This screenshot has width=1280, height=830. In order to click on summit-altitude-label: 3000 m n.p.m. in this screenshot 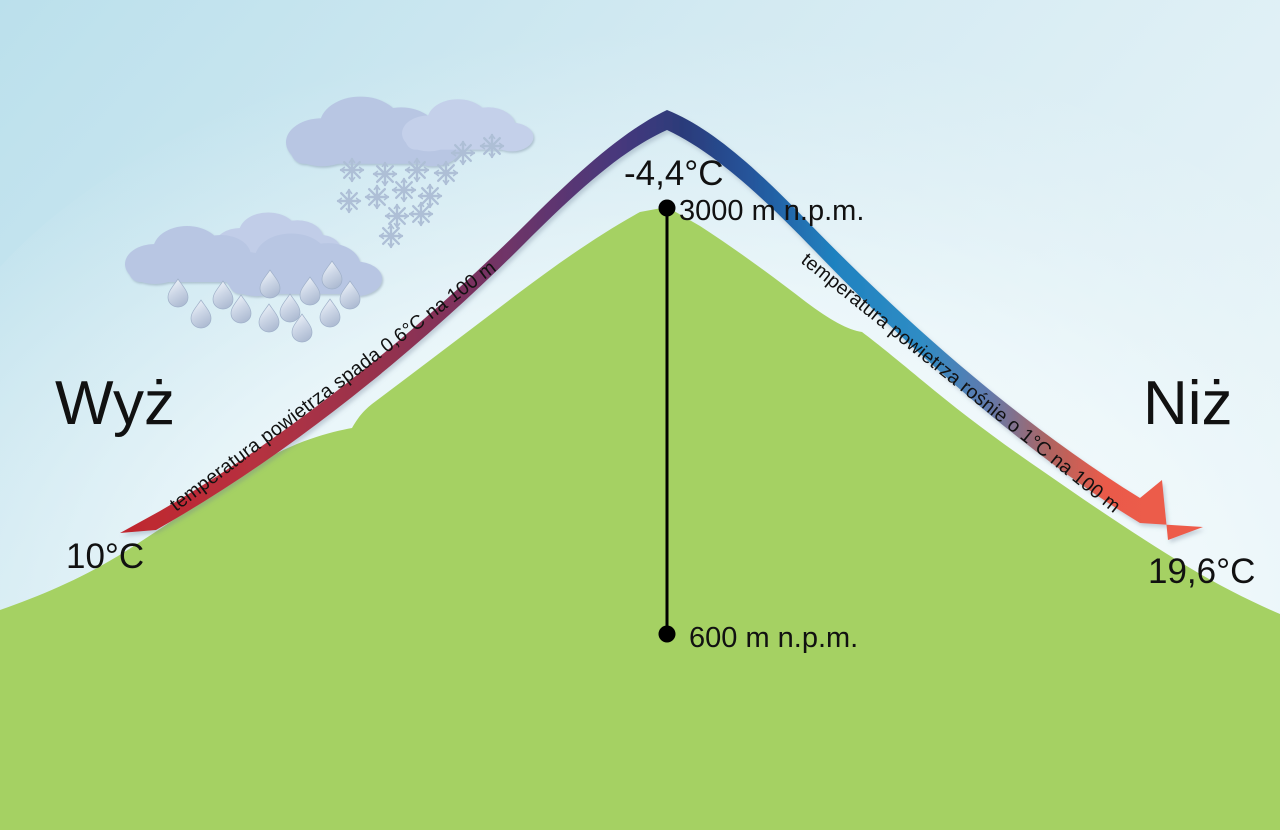, I will do `click(771, 211)`.